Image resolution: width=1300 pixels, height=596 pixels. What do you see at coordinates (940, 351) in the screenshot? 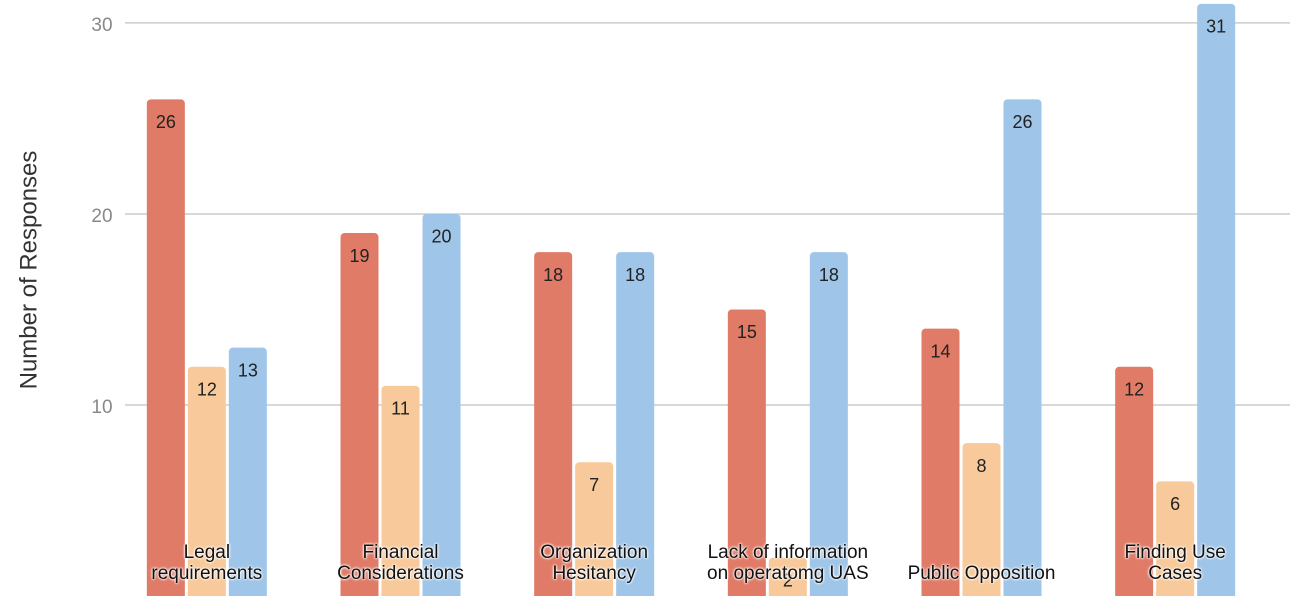
I see `data-label: 14` at bounding box center [940, 351].